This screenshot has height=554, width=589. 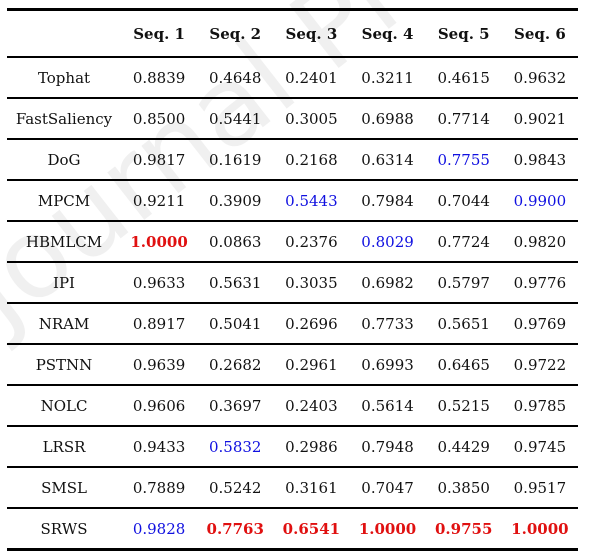 I want to click on value-cell: 0.9769, so click(x=540, y=323).